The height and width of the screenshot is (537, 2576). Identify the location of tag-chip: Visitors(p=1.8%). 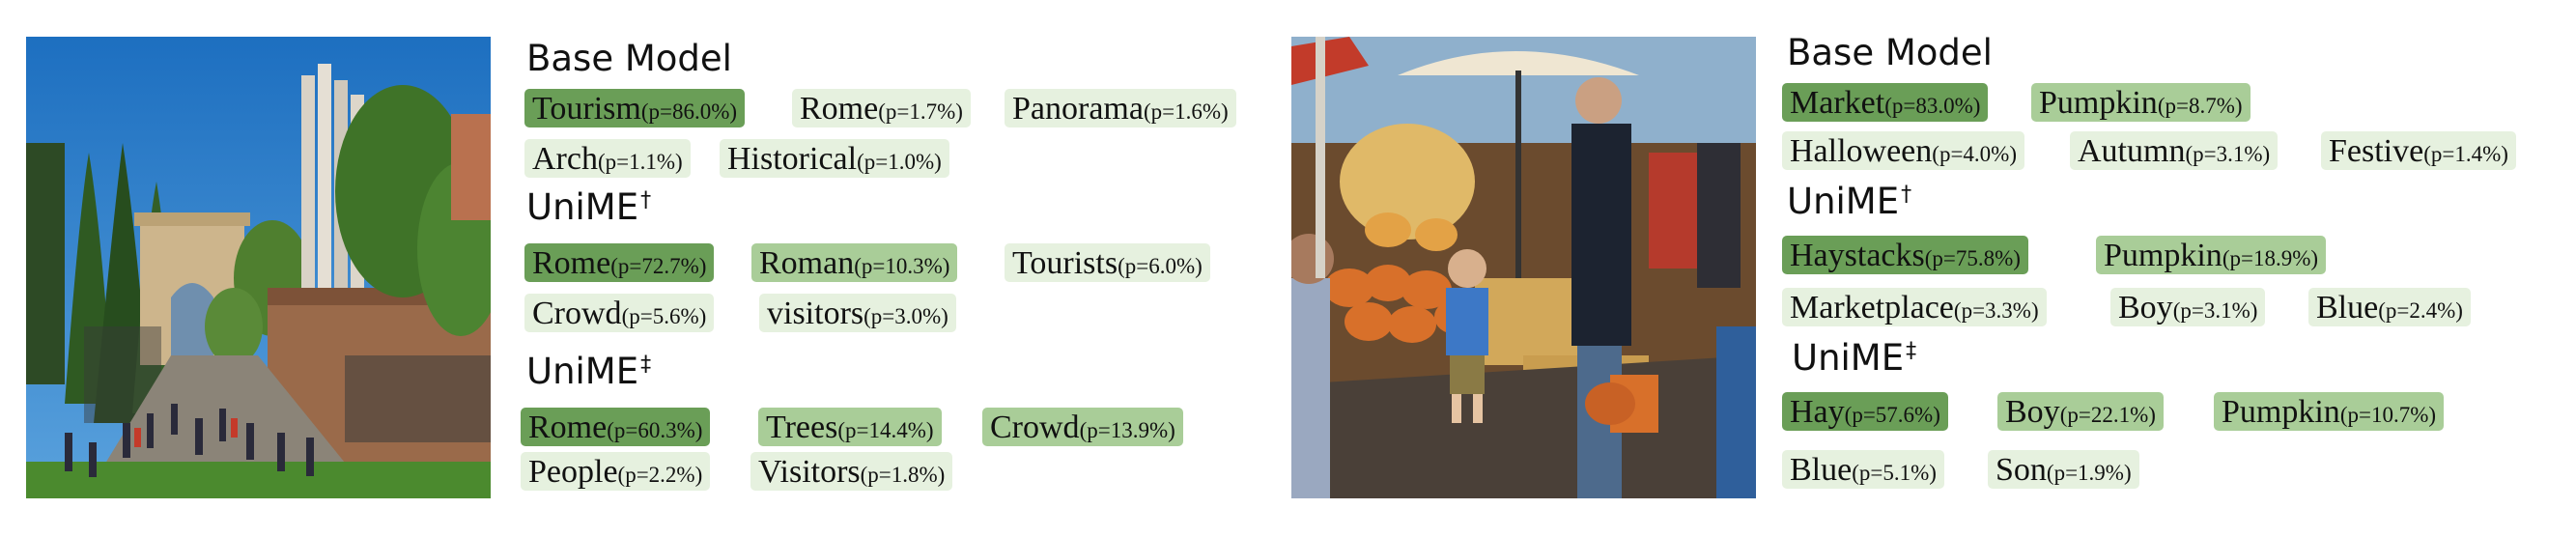
(851, 471).